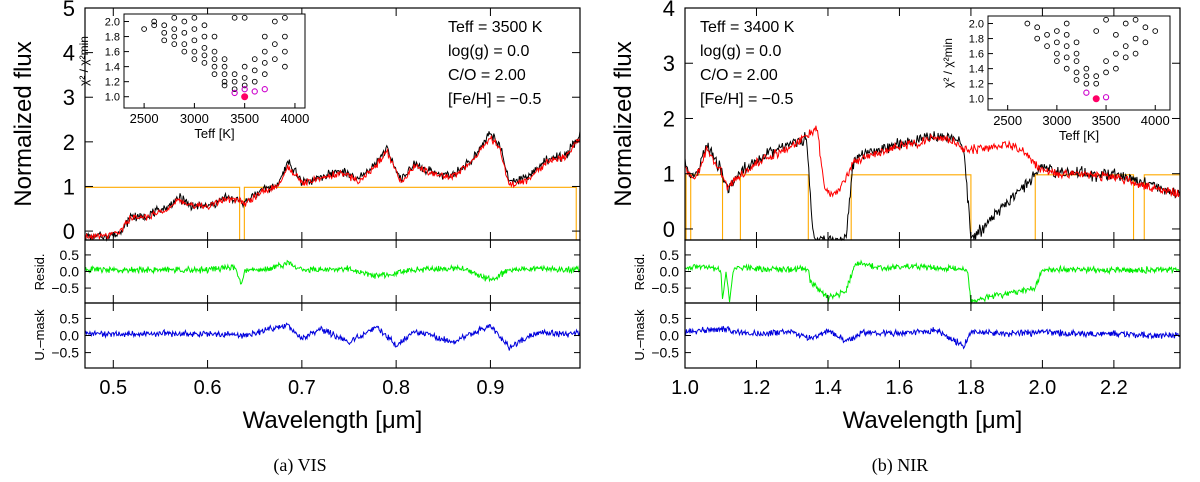 This screenshot has width=1200, height=482. What do you see at coordinates (65, 353) in the screenshot?
I see `umask-ytick-label: −0.5` at bounding box center [65, 353].